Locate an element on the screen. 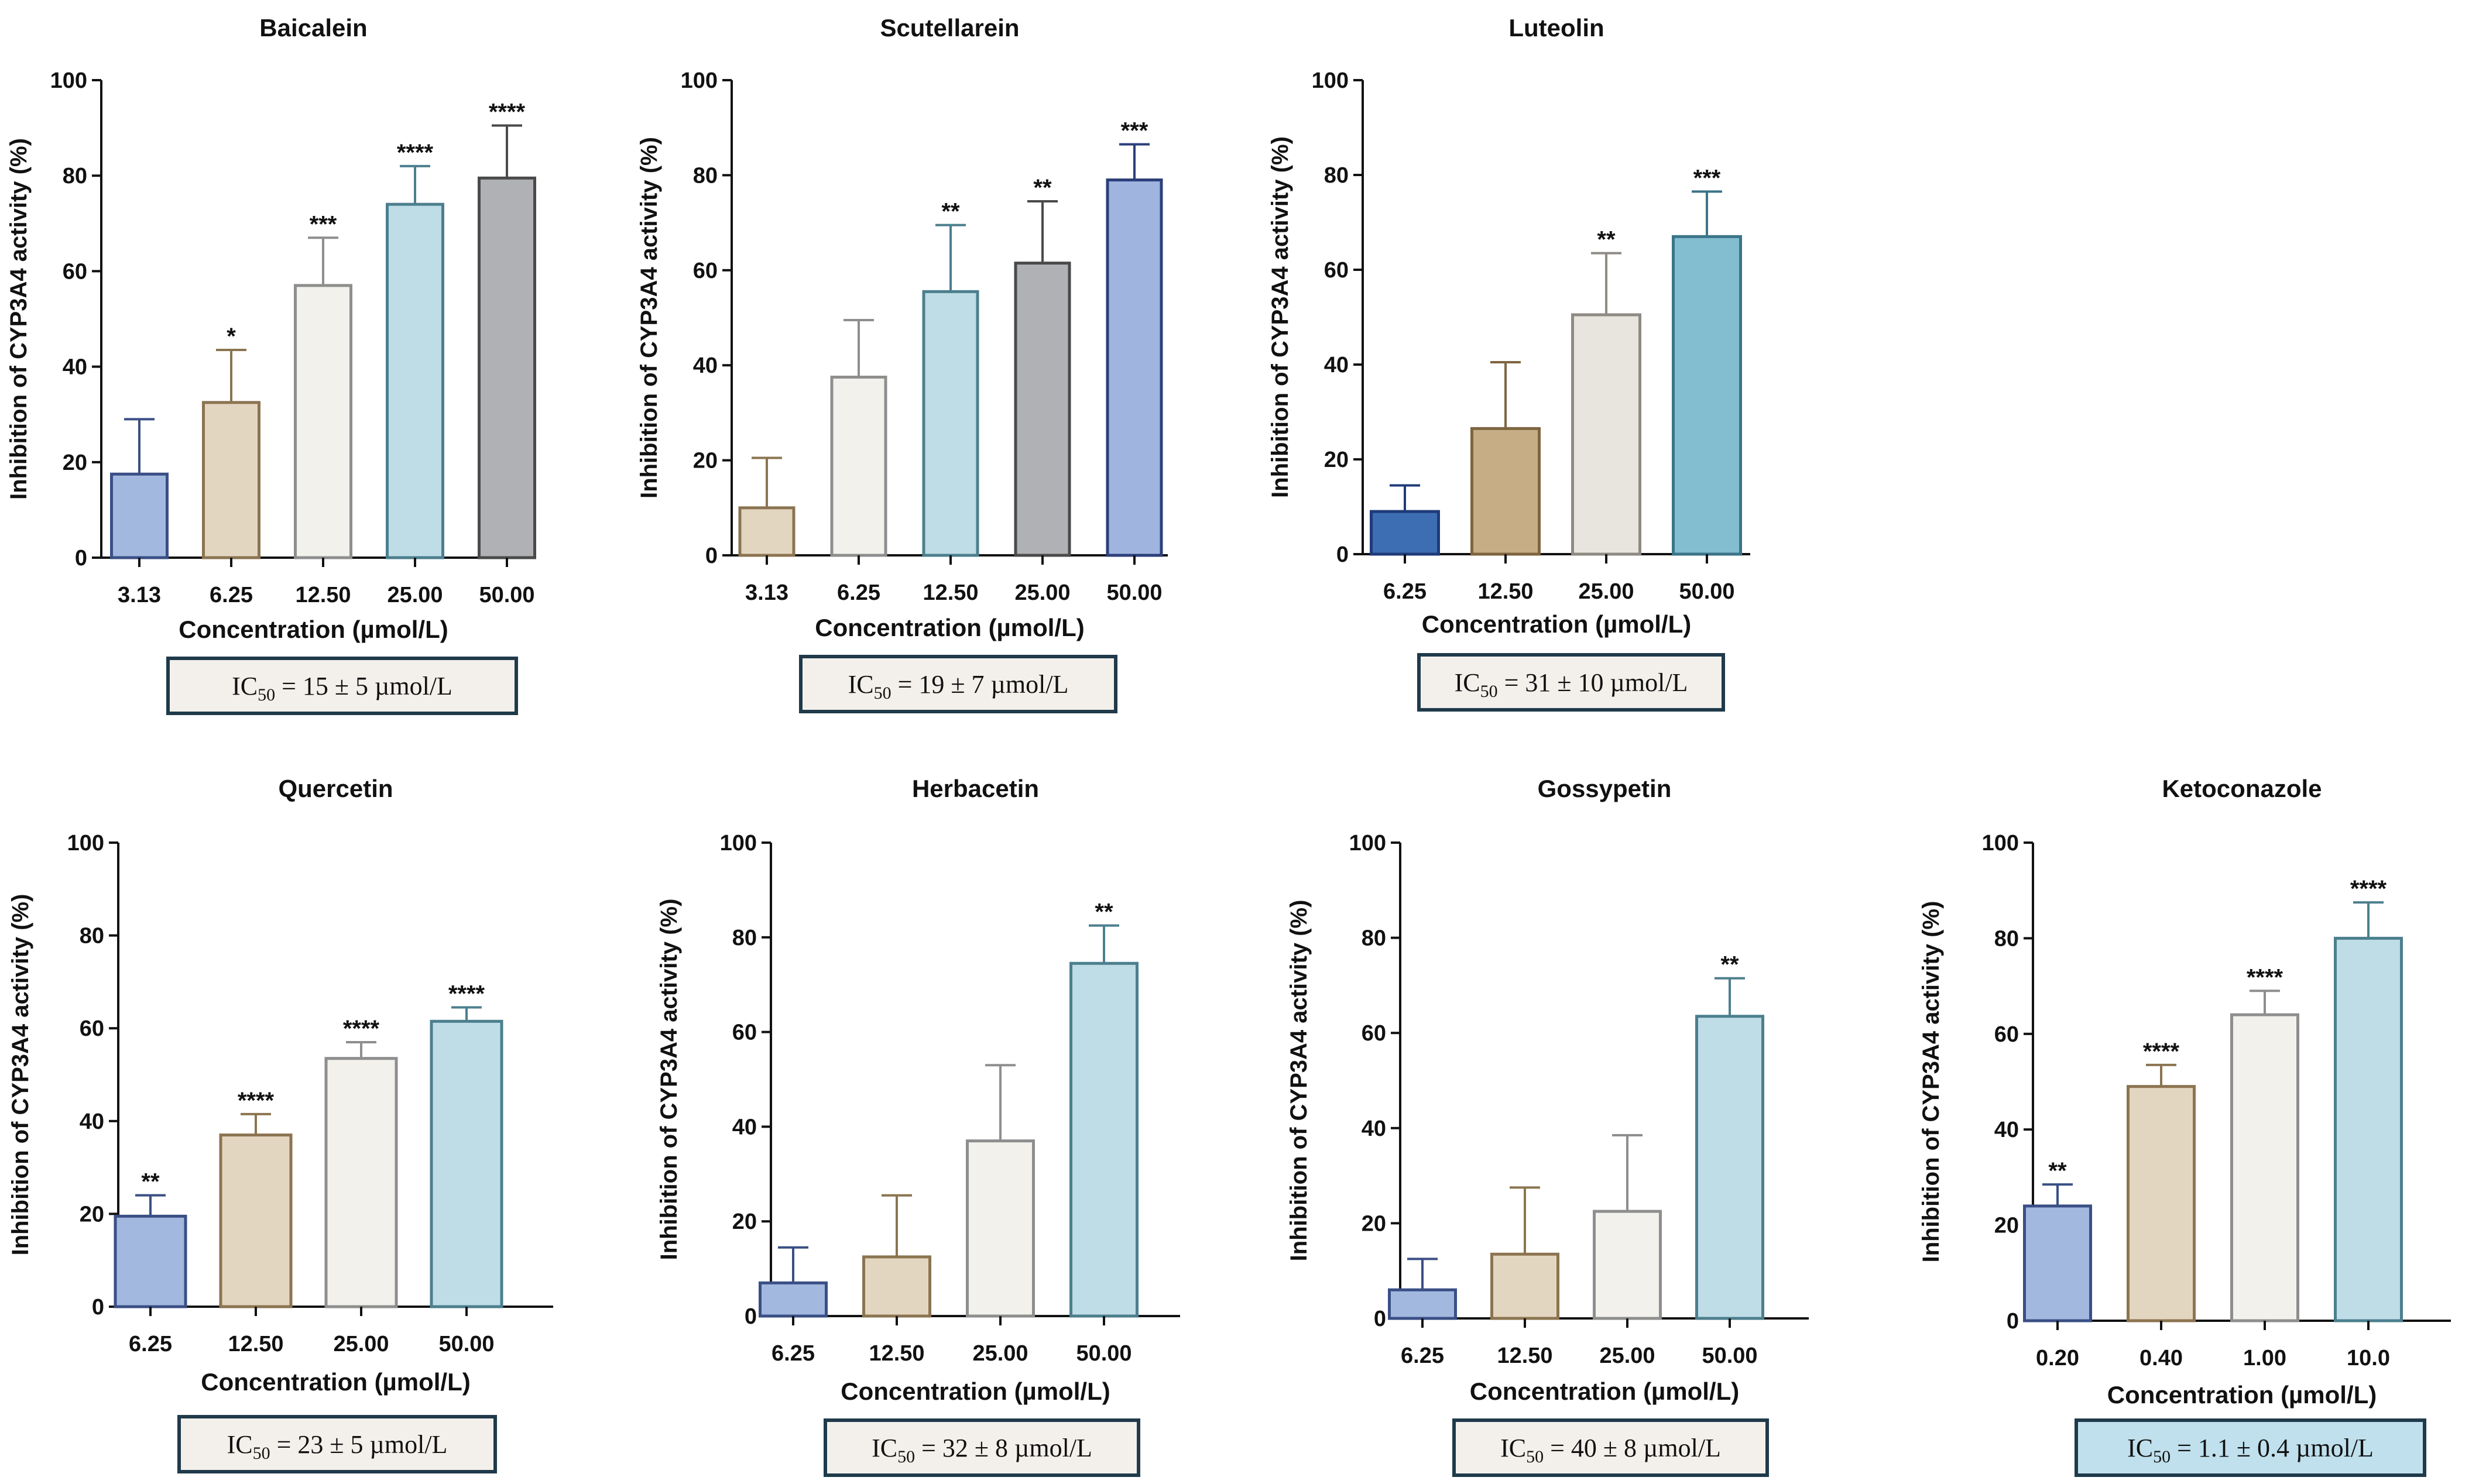 The image size is (2479, 1484). ic50-label: IC50 = 15 ± 5 µmol/L is located at coordinates (342, 689).